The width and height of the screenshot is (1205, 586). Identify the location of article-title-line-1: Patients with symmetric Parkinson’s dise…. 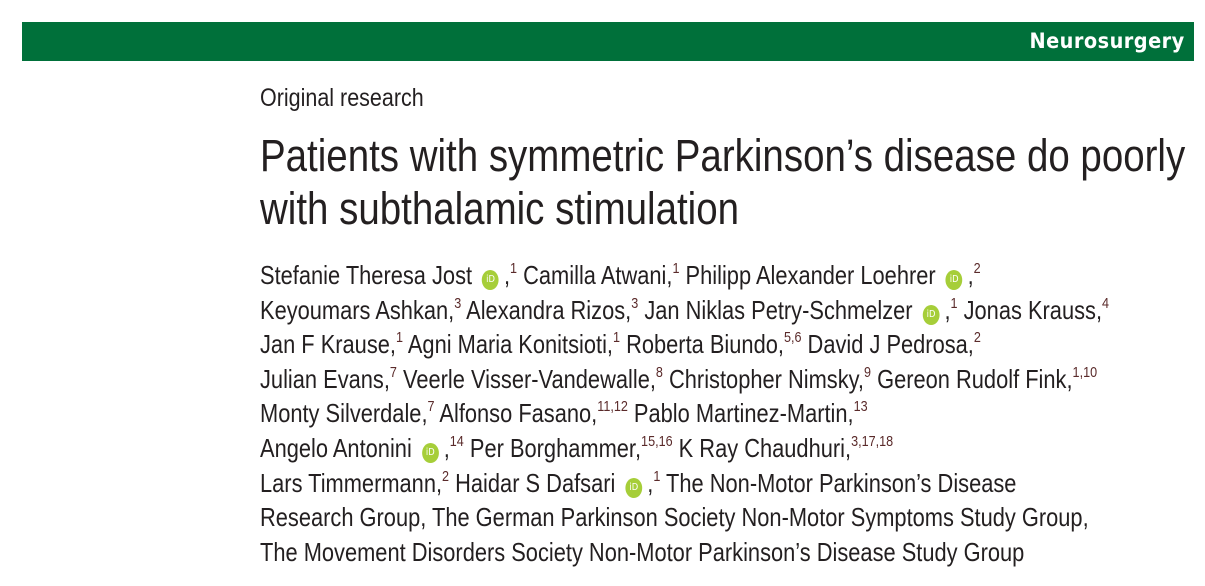
(723, 155).